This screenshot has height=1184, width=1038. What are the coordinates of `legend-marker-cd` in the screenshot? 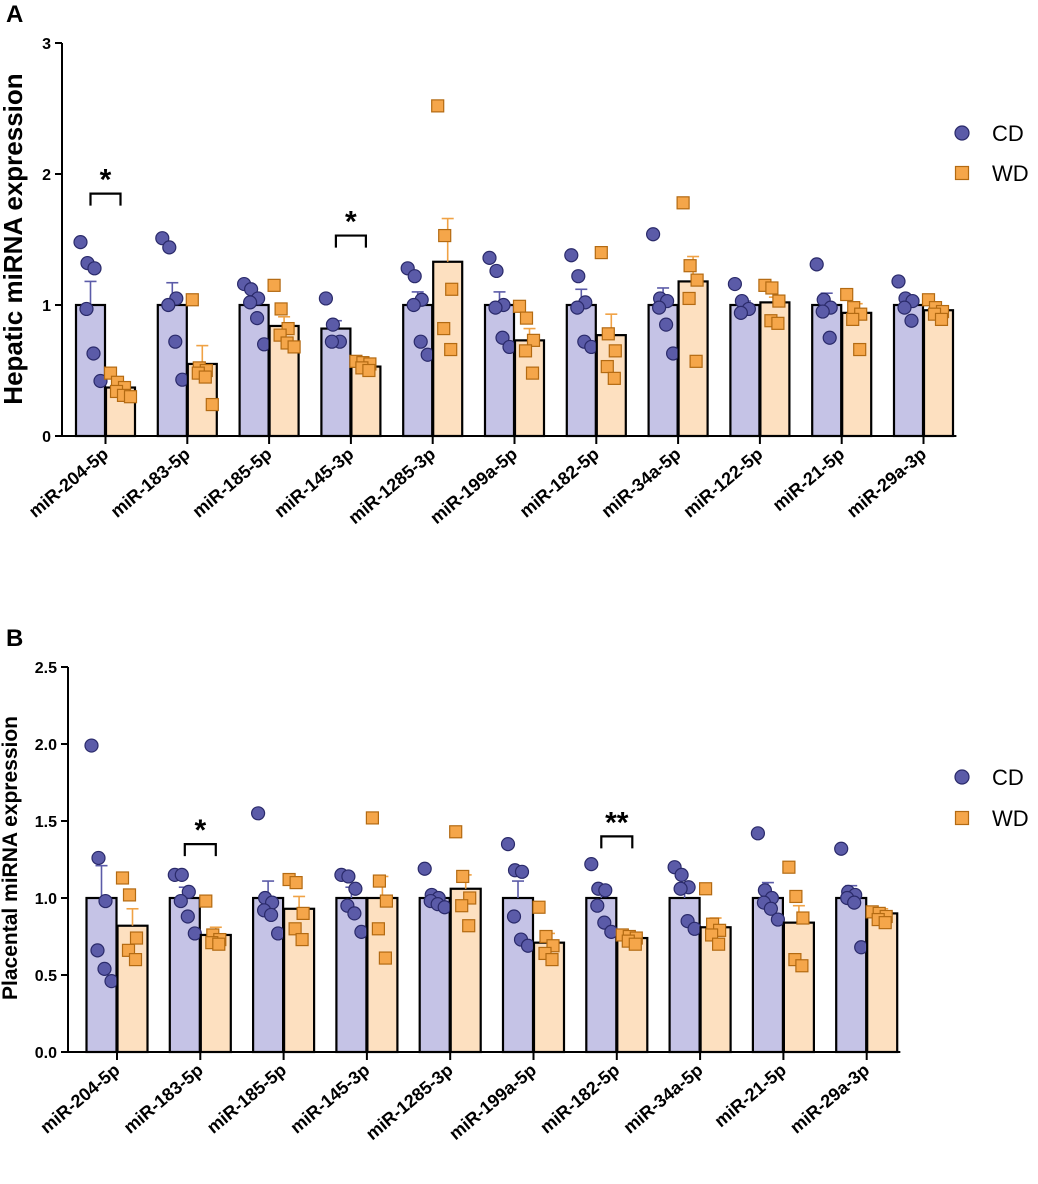 It's located at (962, 133).